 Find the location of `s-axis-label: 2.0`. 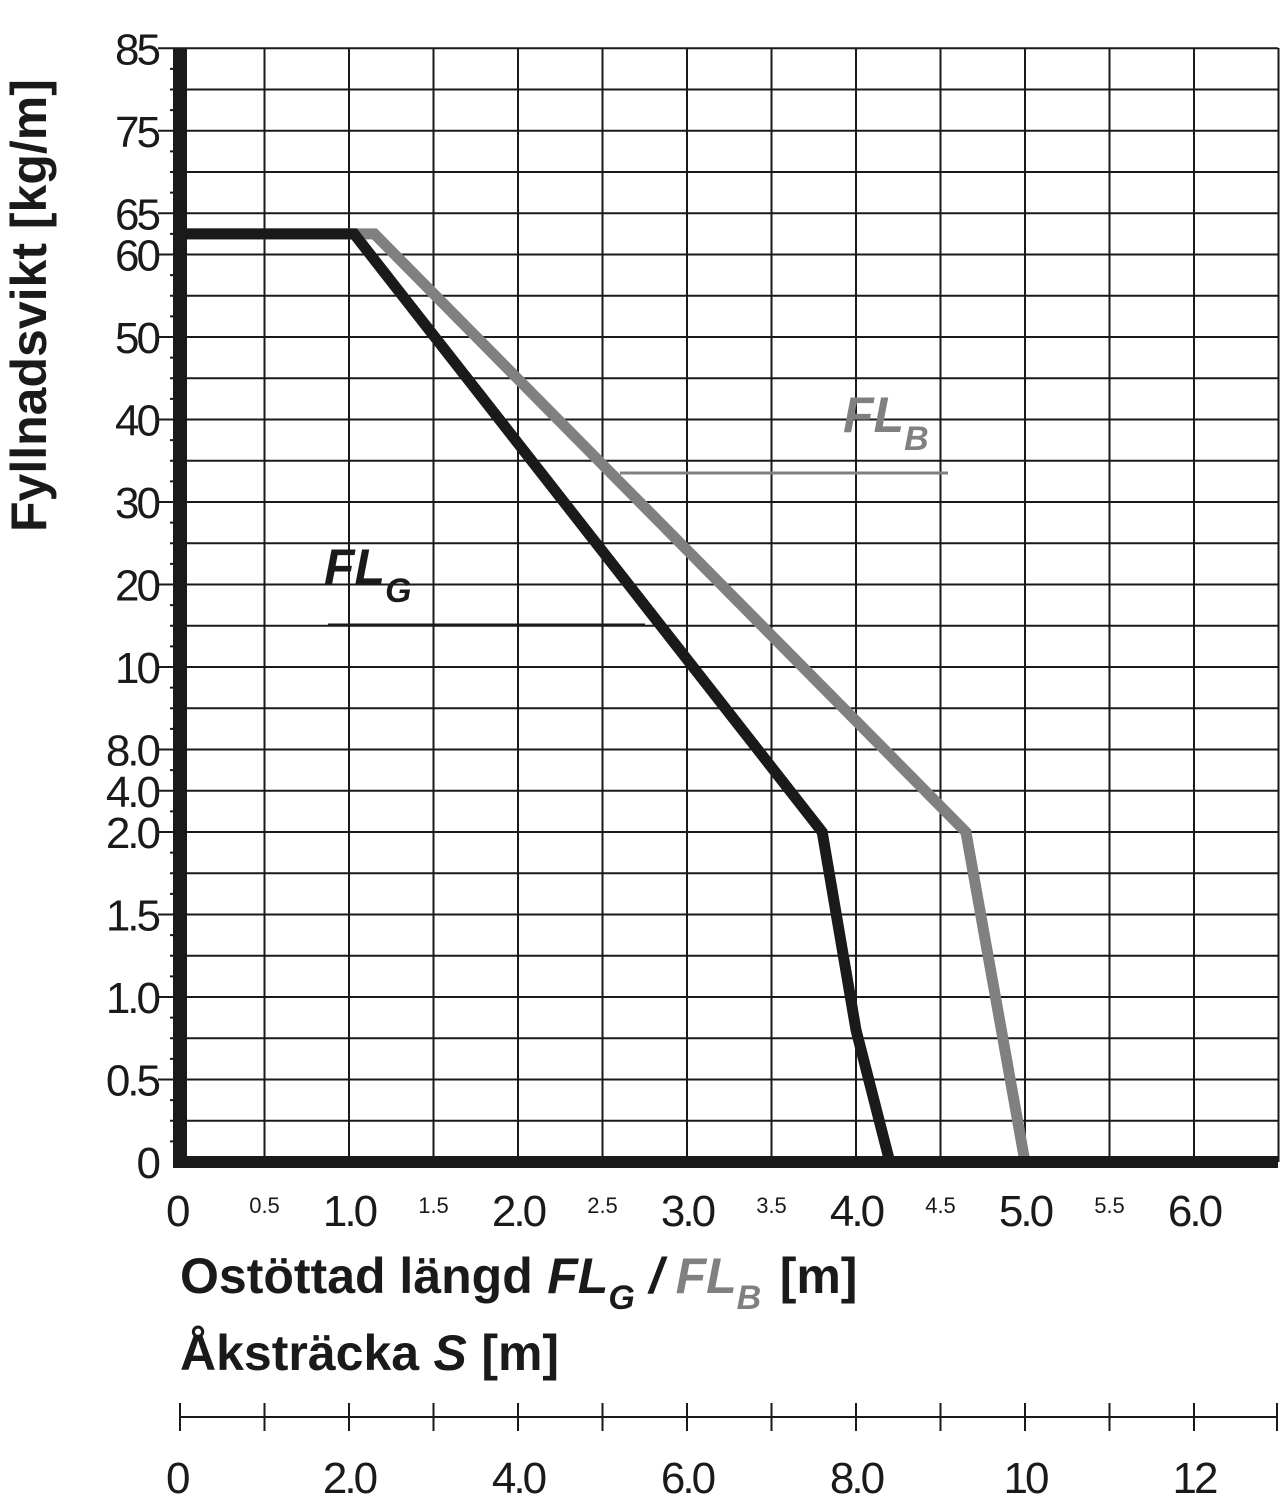

s-axis-label: 2.0 is located at coordinates (350, 1477).